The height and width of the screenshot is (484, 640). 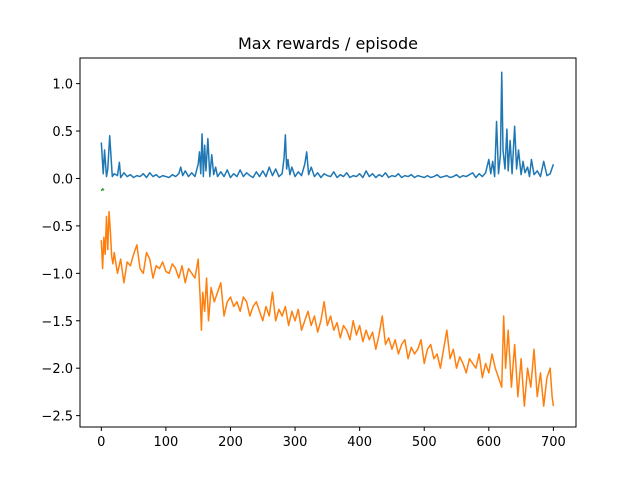 What do you see at coordinates (328, 43) in the screenshot?
I see `chart-title: Max rewards / episode` at bounding box center [328, 43].